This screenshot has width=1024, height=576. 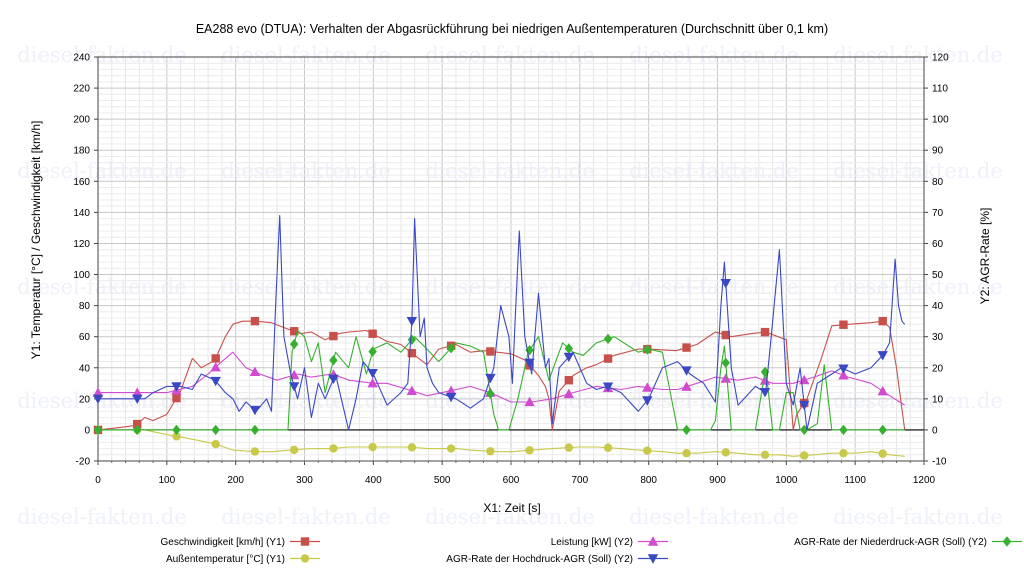 I want to click on series-line, so click(x=501, y=443).